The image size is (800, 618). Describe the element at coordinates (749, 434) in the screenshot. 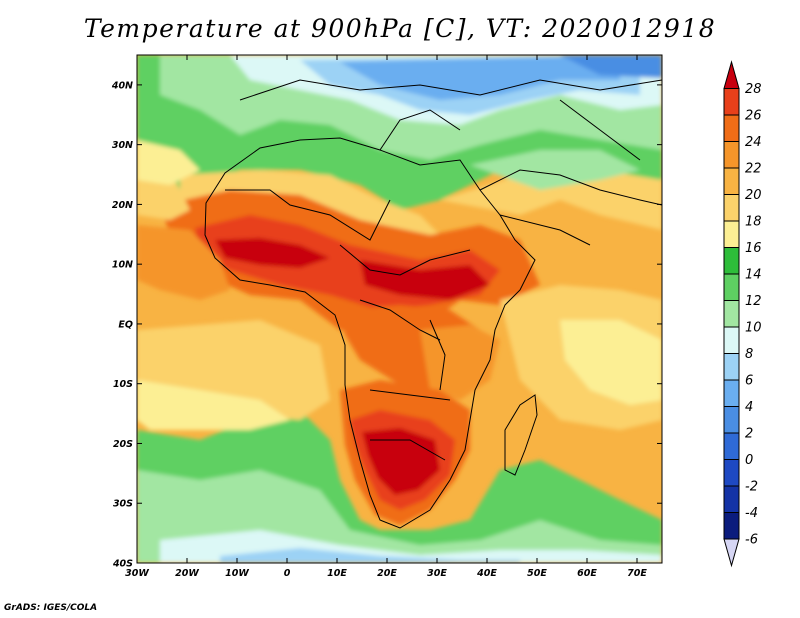

I see `colorbar-label: 2` at that location.